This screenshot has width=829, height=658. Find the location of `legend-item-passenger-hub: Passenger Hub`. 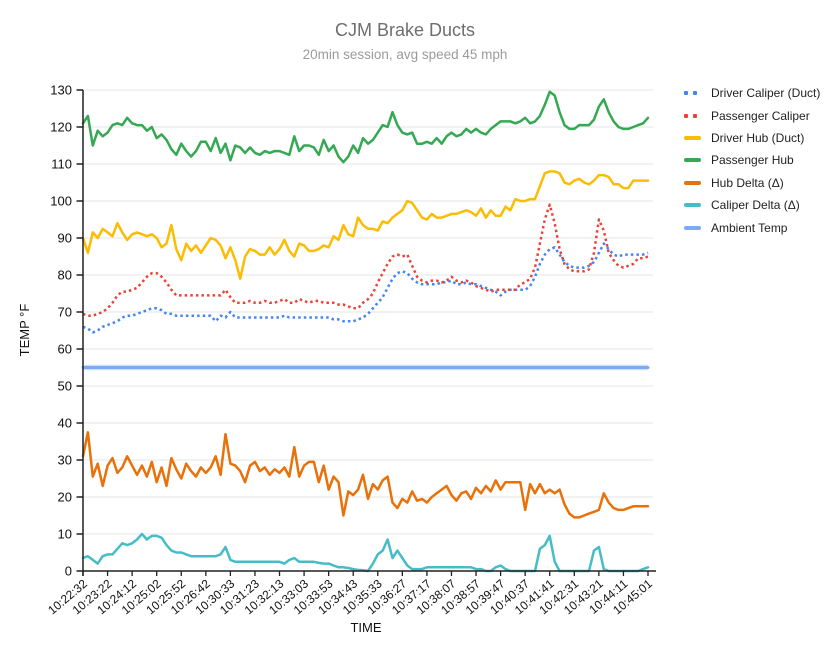

legend-item-passenger-hub: Passenger Hub is located at coordinates (752, 160).